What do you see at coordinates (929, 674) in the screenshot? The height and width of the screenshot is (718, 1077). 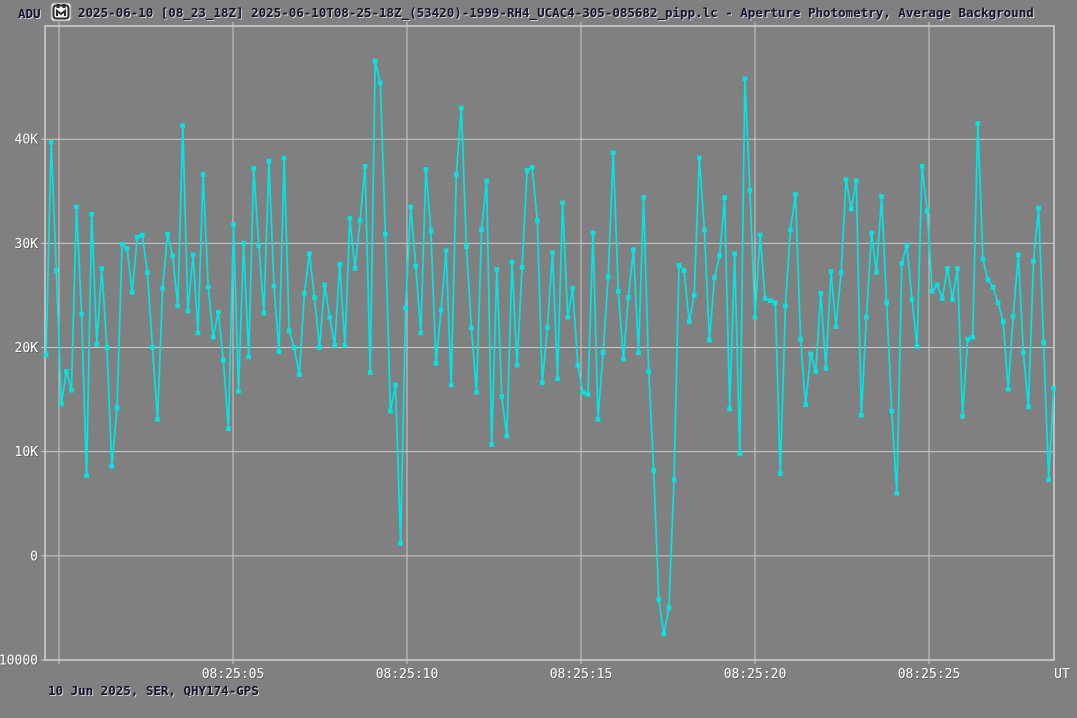 I see `x-tick-label: 08:25:25` at bounding box center [929, 674].